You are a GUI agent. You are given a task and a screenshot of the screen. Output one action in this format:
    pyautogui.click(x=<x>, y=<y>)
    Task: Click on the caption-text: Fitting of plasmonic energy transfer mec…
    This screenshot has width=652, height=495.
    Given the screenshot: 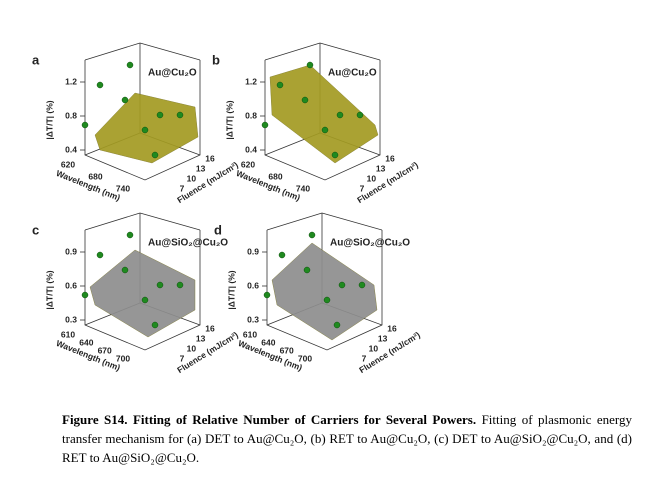 What is the action you would take?
    pyautogui.click(x=347, y=438)
    